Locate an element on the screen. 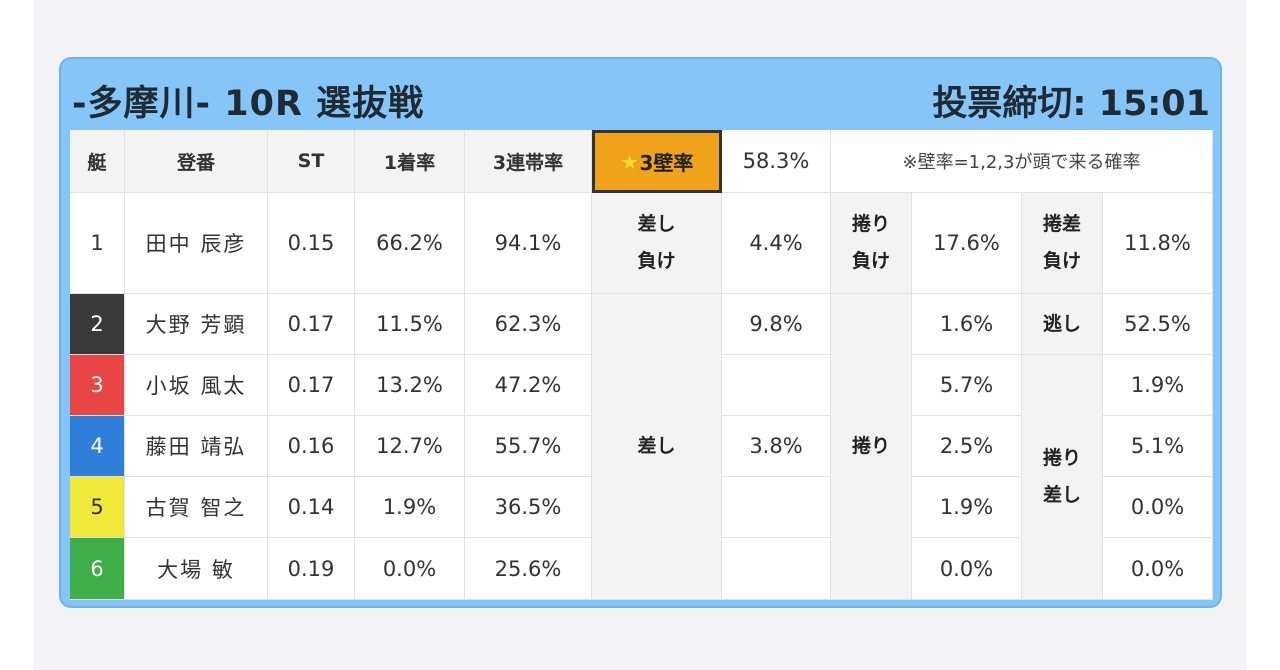  wall-rate-header: ★ 3壁率 is located at coordinates (657, 161).